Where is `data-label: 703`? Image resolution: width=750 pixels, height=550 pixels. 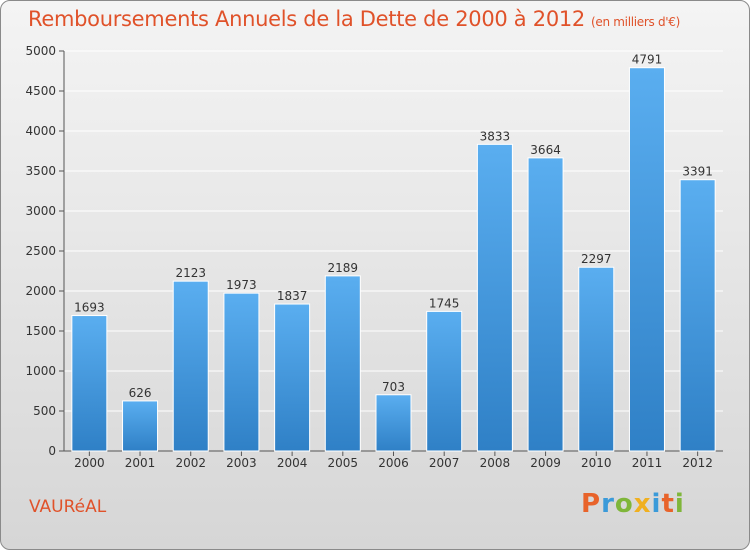
data-label: 703 is located at coordinates (393, 387).